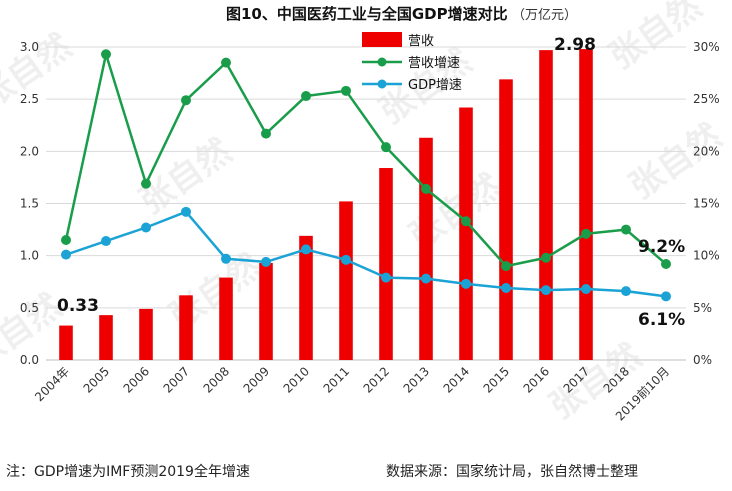 This screenshot has height=491, width=732. Describe the element at coordinates (256, 379) in the screenshot. I see `x-tick-label: 2009` at that location.